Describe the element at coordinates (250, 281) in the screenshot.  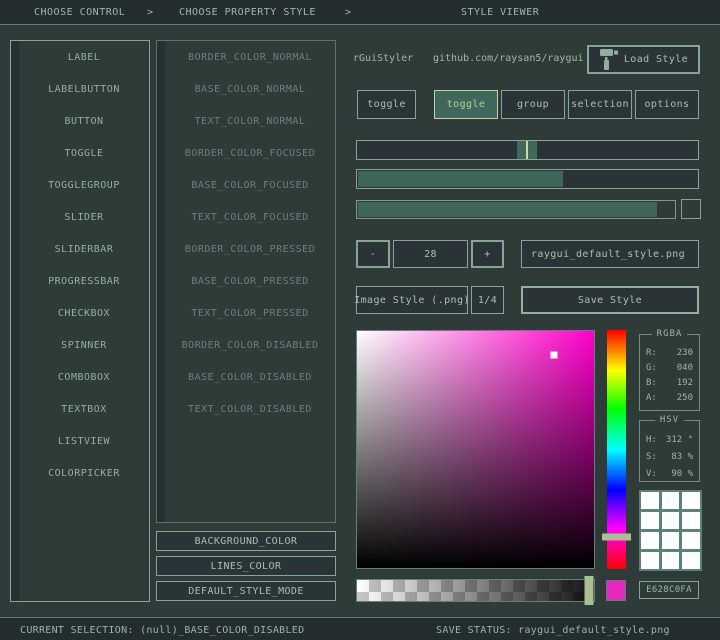
I see `property-list-item: BASE_COLOR_PRESSED` at that location.